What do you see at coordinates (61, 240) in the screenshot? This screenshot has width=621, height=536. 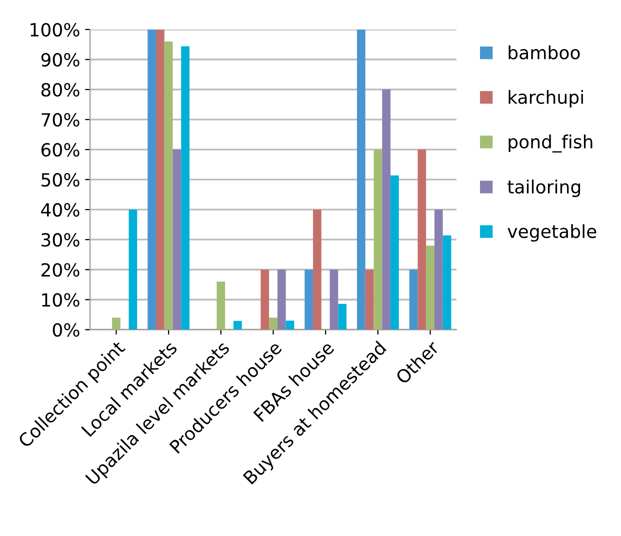 I see `y-tick-label: 30%` at bounding box center [61, 240].